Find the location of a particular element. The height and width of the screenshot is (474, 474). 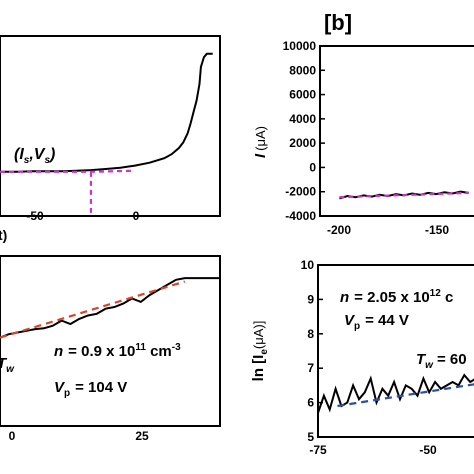

y-tick-label: 10 is located at coordinates (308, 265).